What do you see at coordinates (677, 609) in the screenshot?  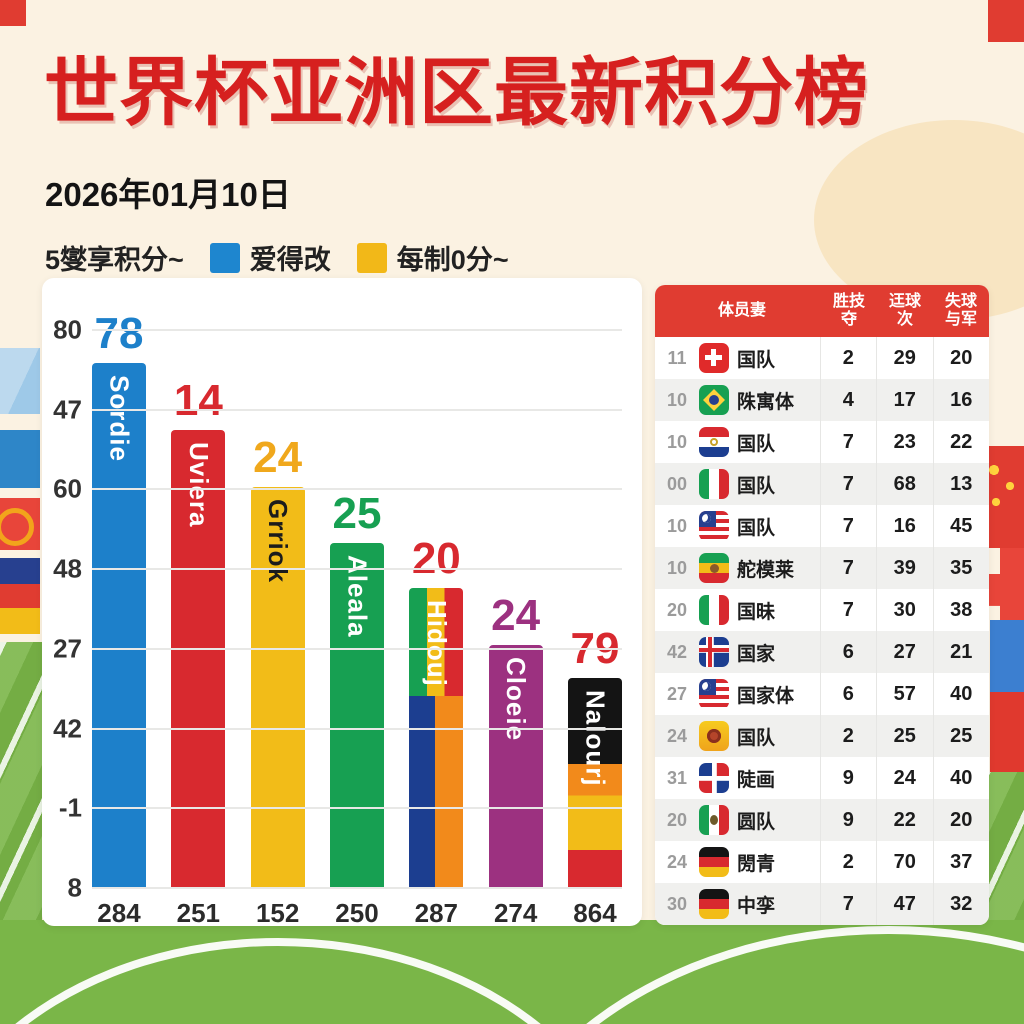 I see `rank: 20` at bounding box center [677, 609].